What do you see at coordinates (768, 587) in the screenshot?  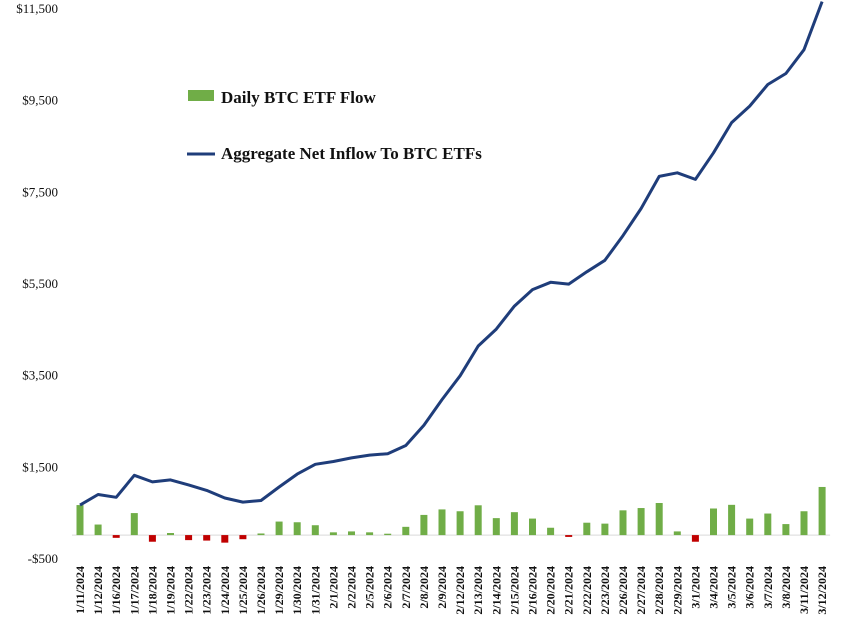 I see `x-tick-label: 3/7/2024` at bounding box center [768, 587].